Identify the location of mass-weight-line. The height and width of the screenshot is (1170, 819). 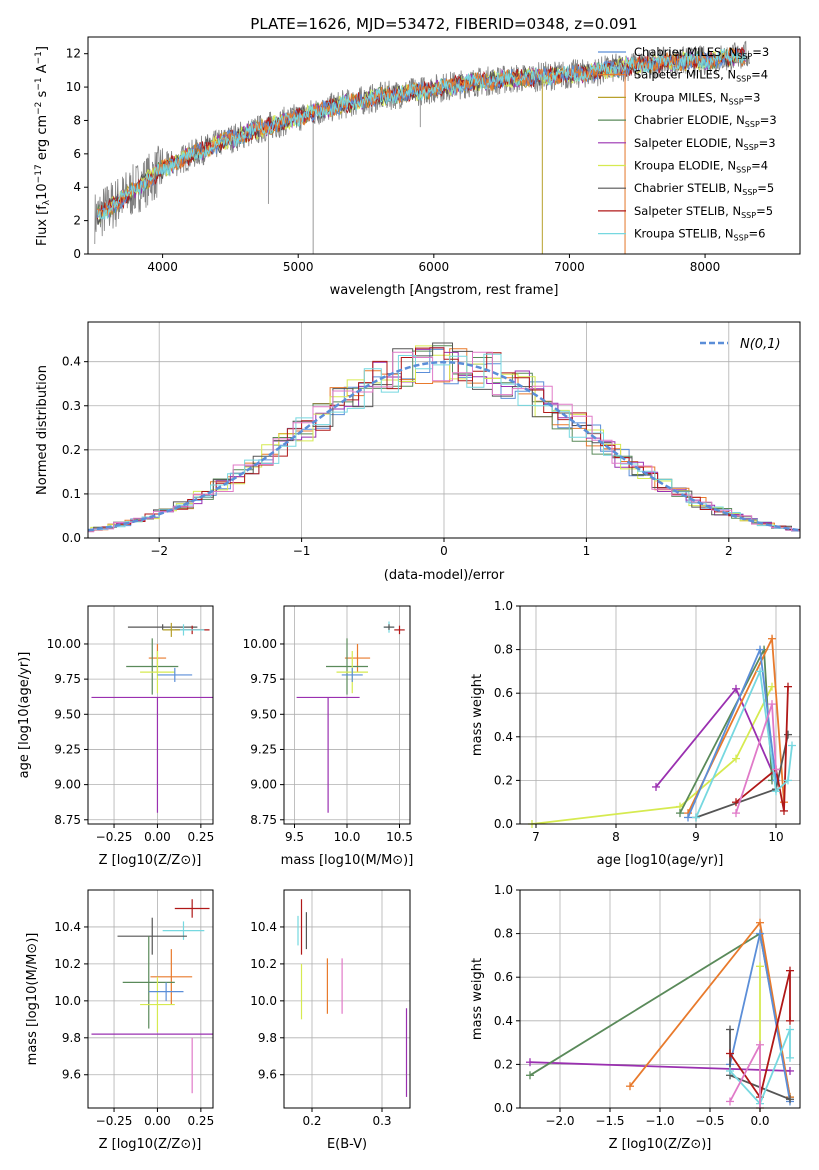
(760, 1067).